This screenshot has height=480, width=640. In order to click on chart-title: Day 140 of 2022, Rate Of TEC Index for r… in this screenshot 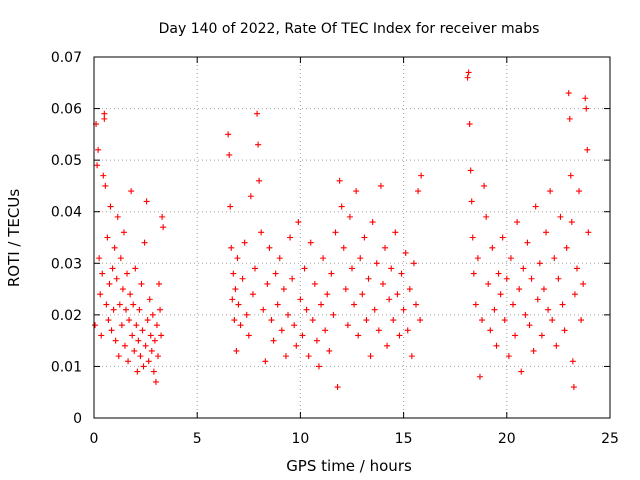, I will do `click(349, 29)`.